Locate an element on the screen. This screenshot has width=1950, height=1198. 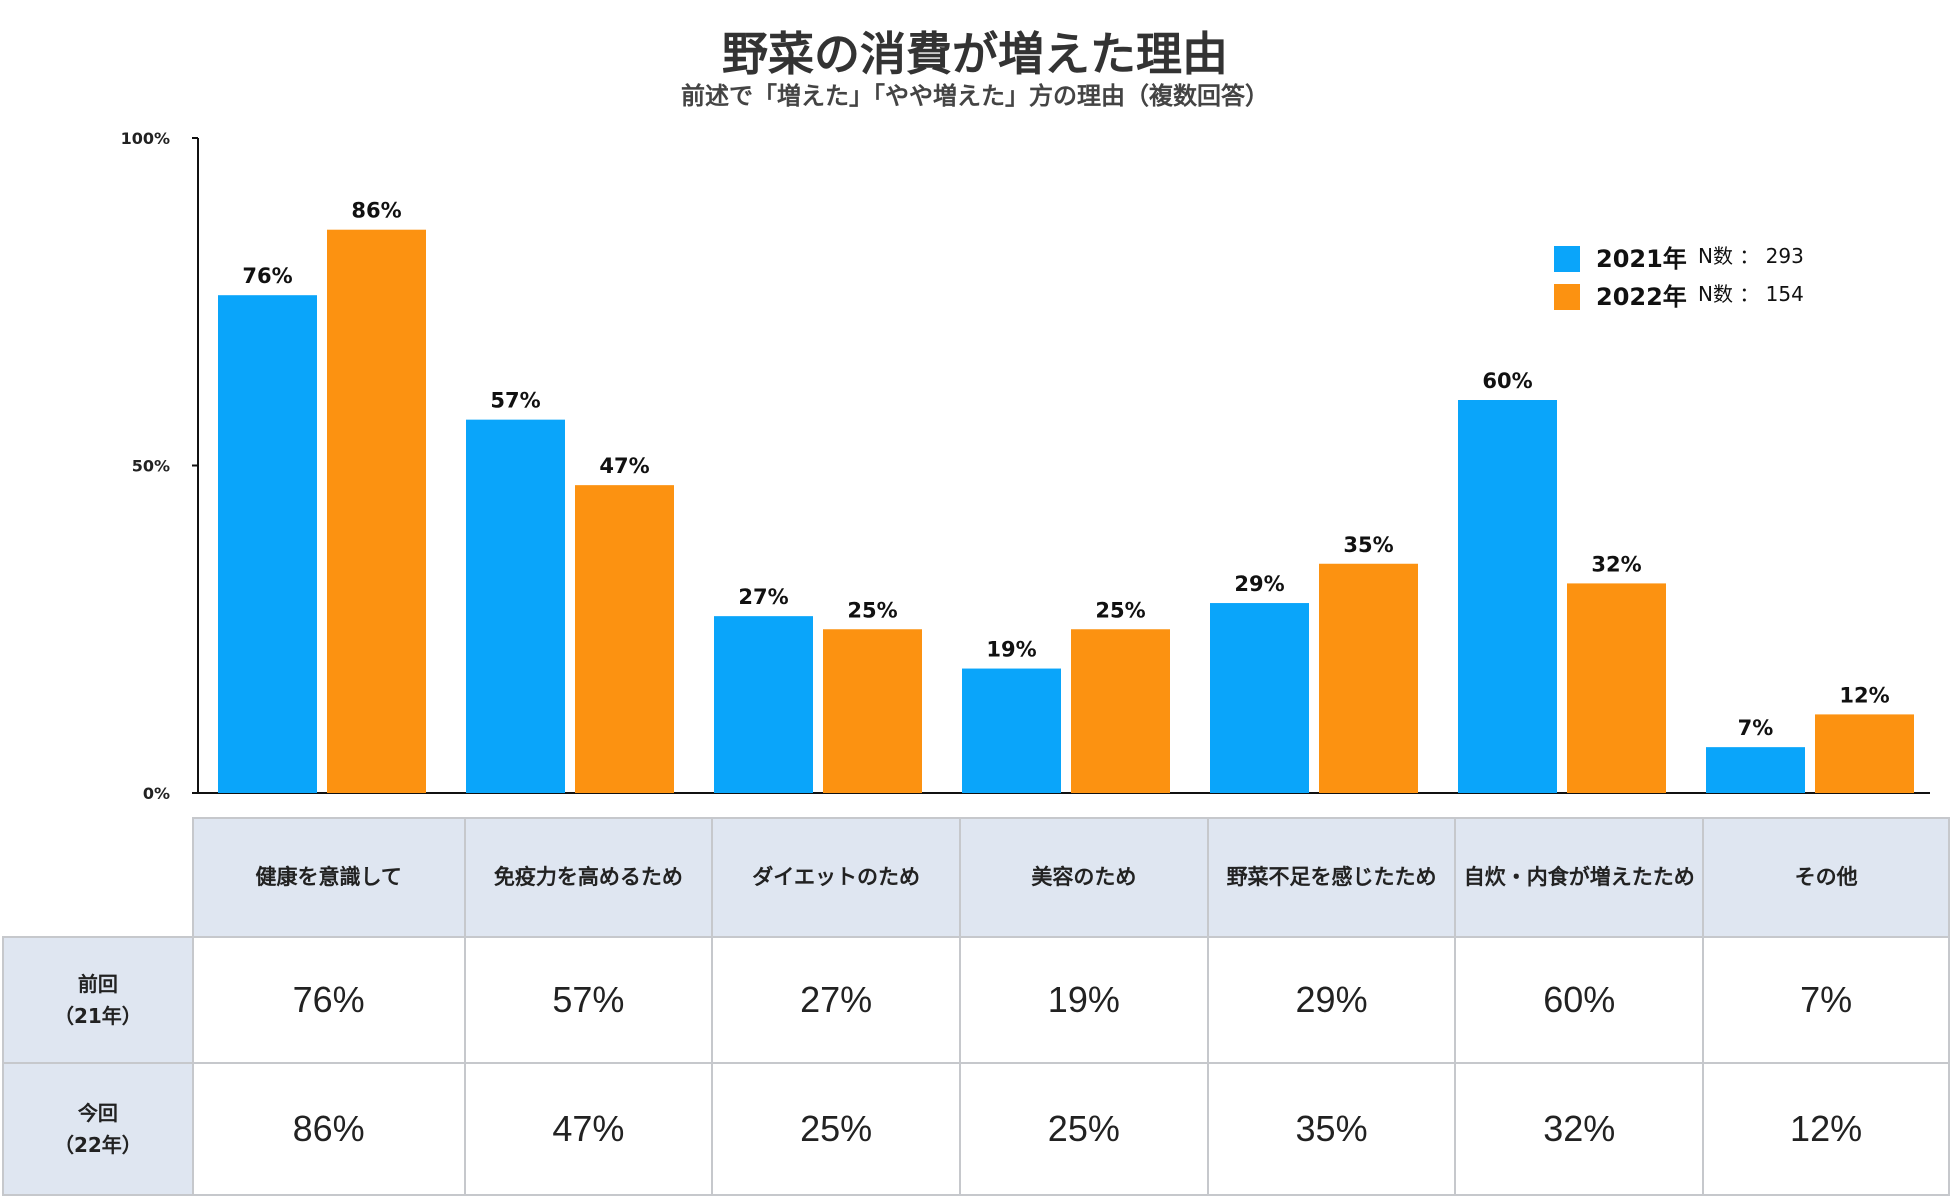
chart-title: 野菜の消費が増えた理由 is located at coordinates (975, 54).